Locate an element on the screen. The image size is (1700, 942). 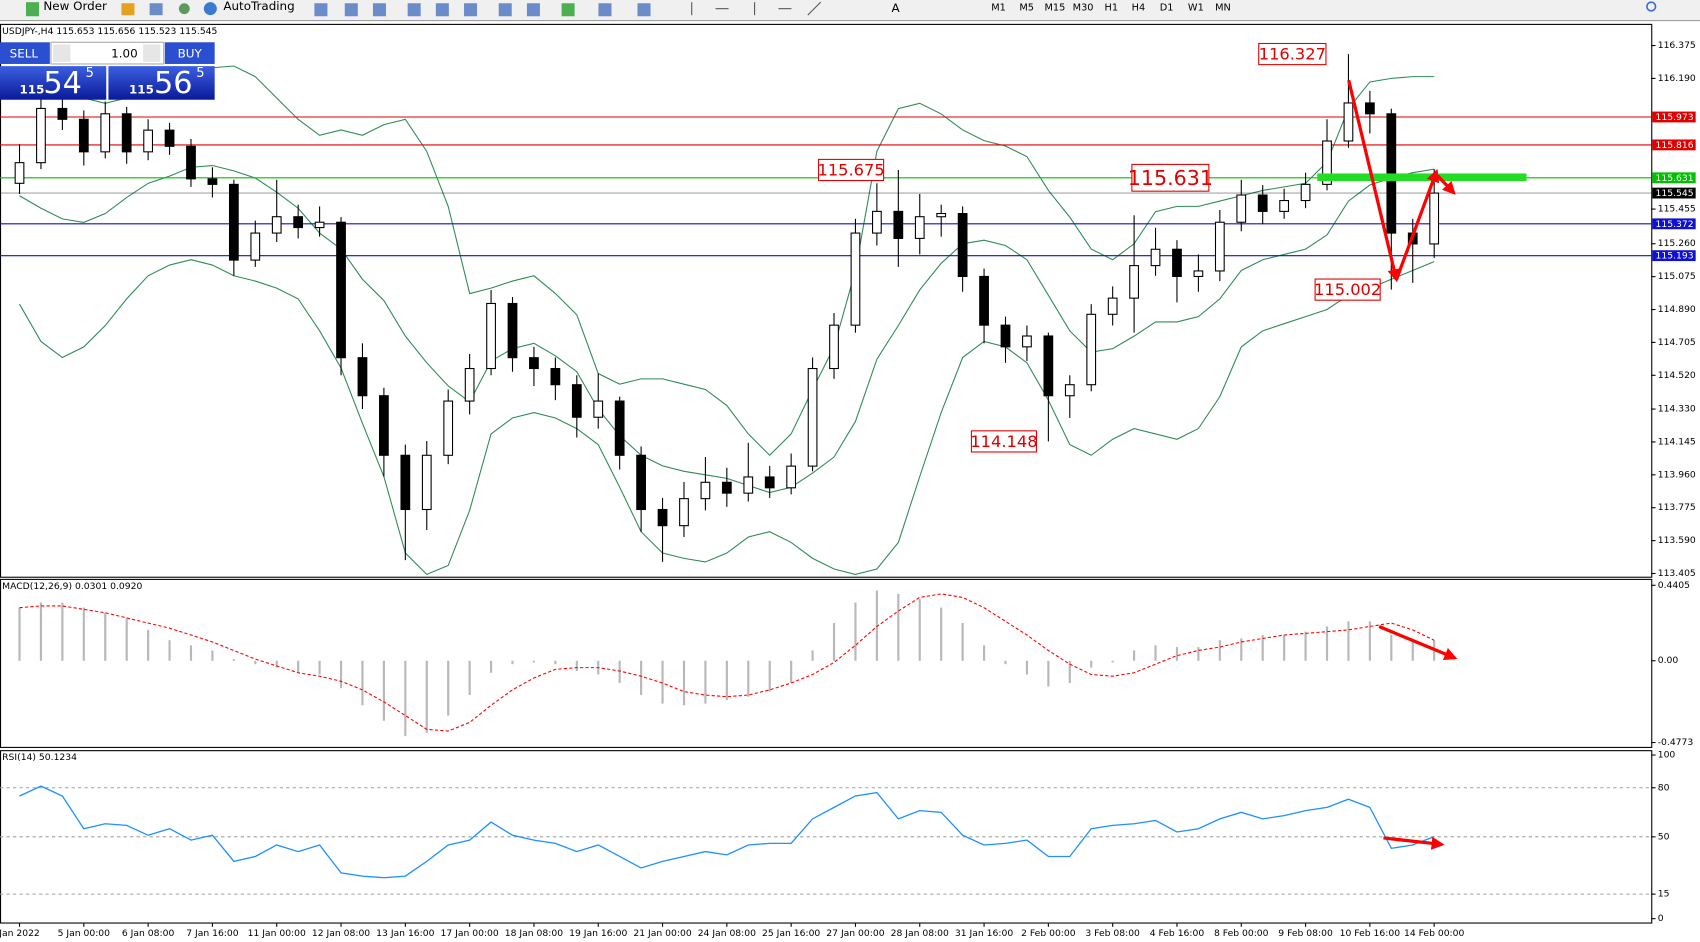
annotation: 114.148 is located at coordinates (1003, 441).